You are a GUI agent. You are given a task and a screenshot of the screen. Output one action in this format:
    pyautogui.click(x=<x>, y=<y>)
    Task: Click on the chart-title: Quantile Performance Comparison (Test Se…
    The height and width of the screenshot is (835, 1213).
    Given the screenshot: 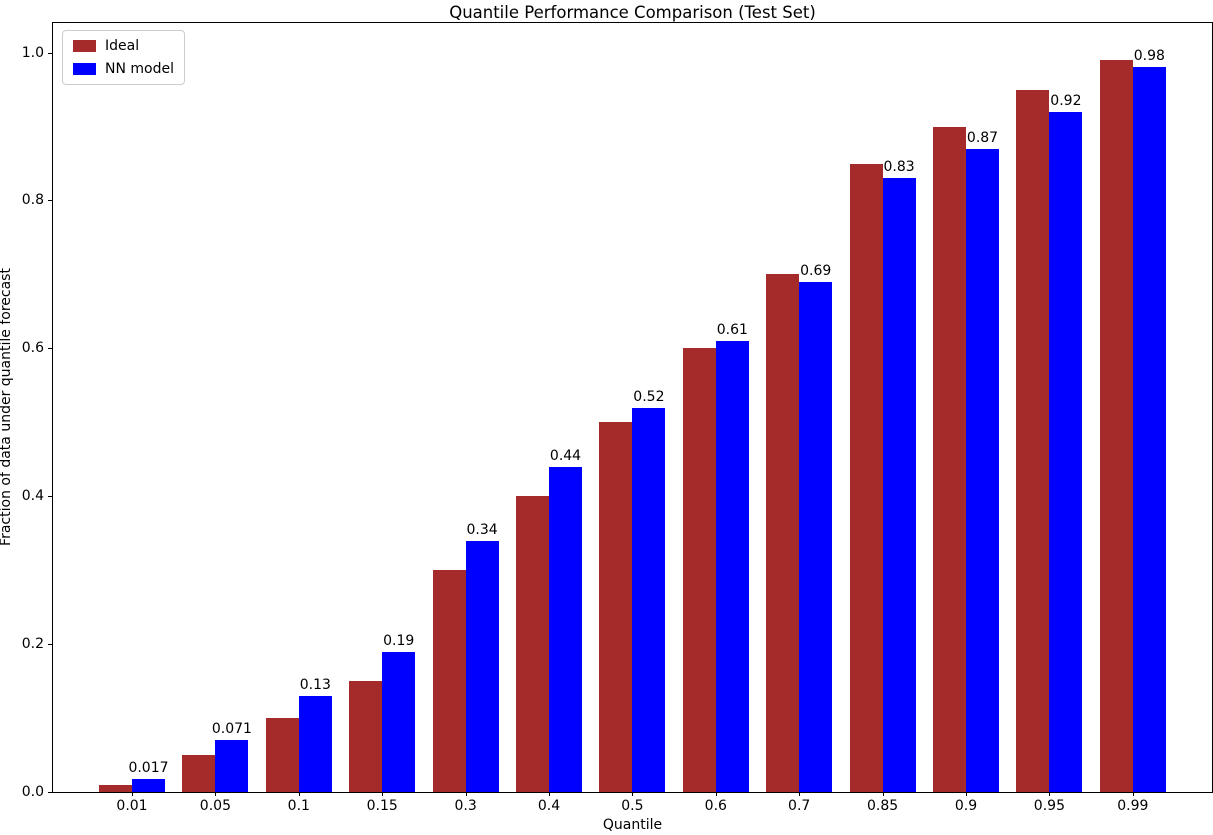 What is the action you would take?
    pyautogui.click(x=632, y=12)
    